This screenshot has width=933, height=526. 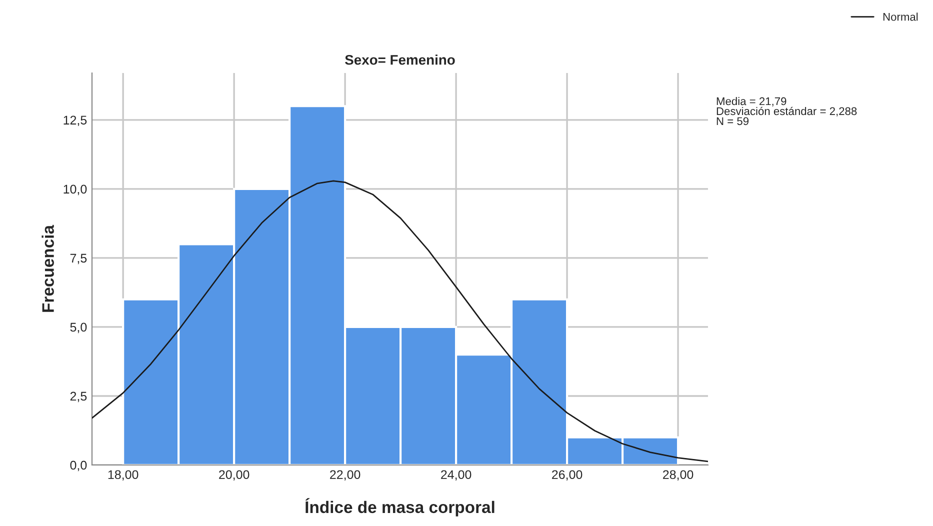 What do you see at coordinates (400, 59) in the screenshot?
I see `chart-title: Sexo= Femenino` at bounding box center [400, 59].